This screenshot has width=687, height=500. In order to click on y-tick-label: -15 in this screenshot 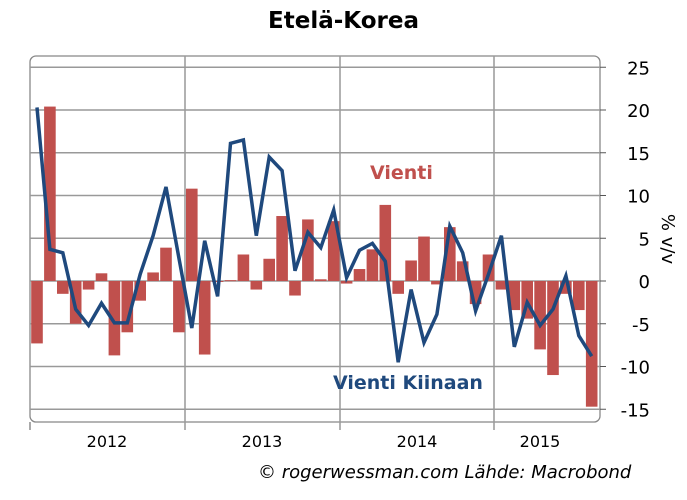, I will do `click(635, 410)`.